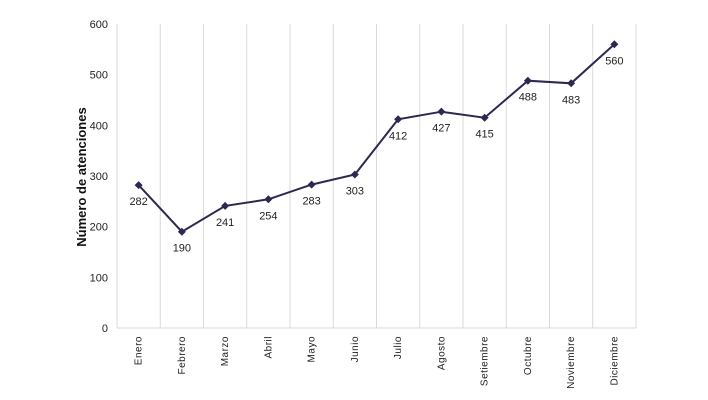 The height and width of the screenshot is (400, 708). What do you see at coordinates (614, 361) in the screenshot?
I see `x-tick-label: Diciembre` at bounding box center [614, 361].